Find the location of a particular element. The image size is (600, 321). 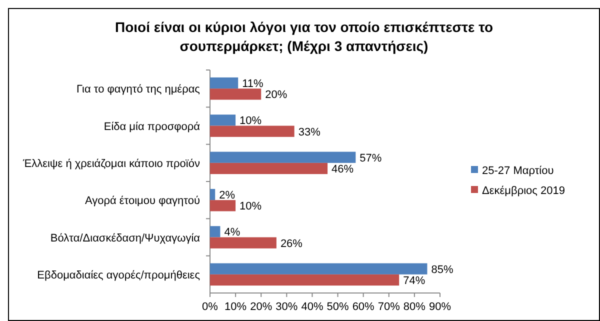

y-tick-label: Αγορά έτοιμου φαγητού is located at coordinates (142, 201).